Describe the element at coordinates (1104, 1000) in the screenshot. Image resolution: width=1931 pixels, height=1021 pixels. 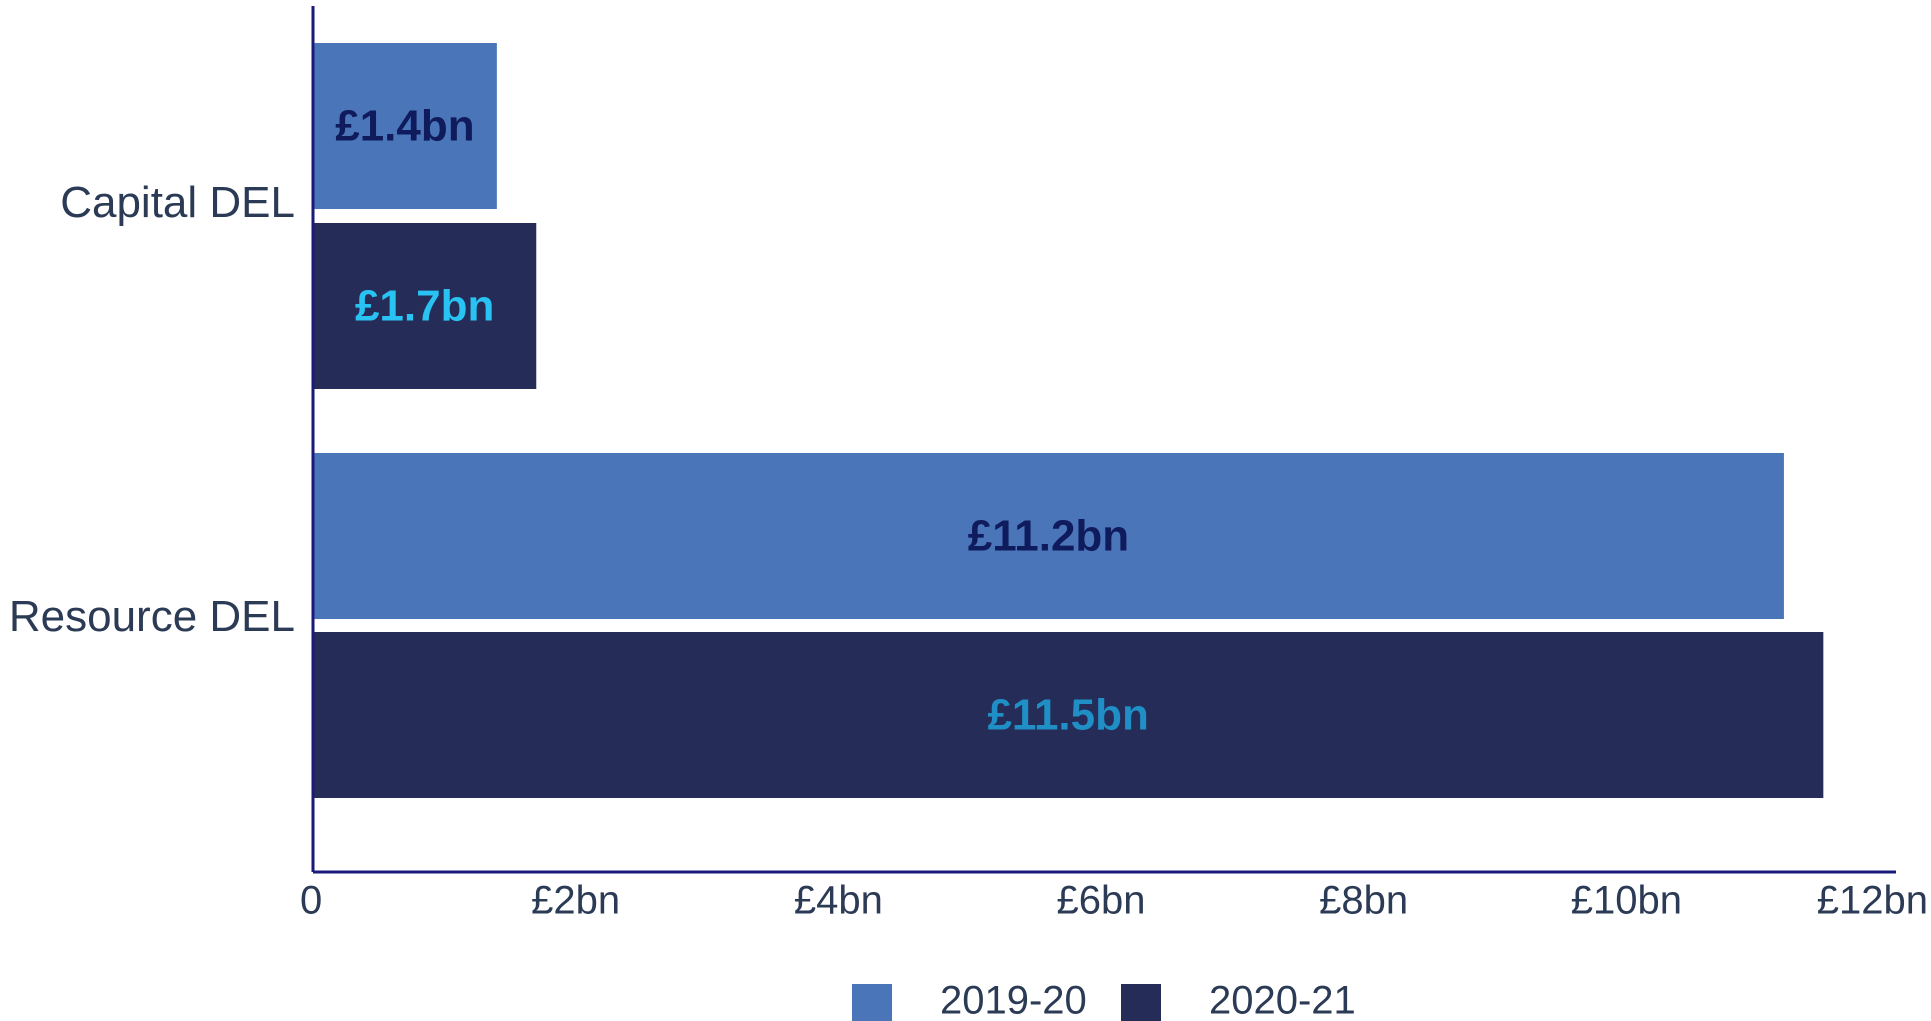
I see `legend: 2019-20 2020-21` at that location.